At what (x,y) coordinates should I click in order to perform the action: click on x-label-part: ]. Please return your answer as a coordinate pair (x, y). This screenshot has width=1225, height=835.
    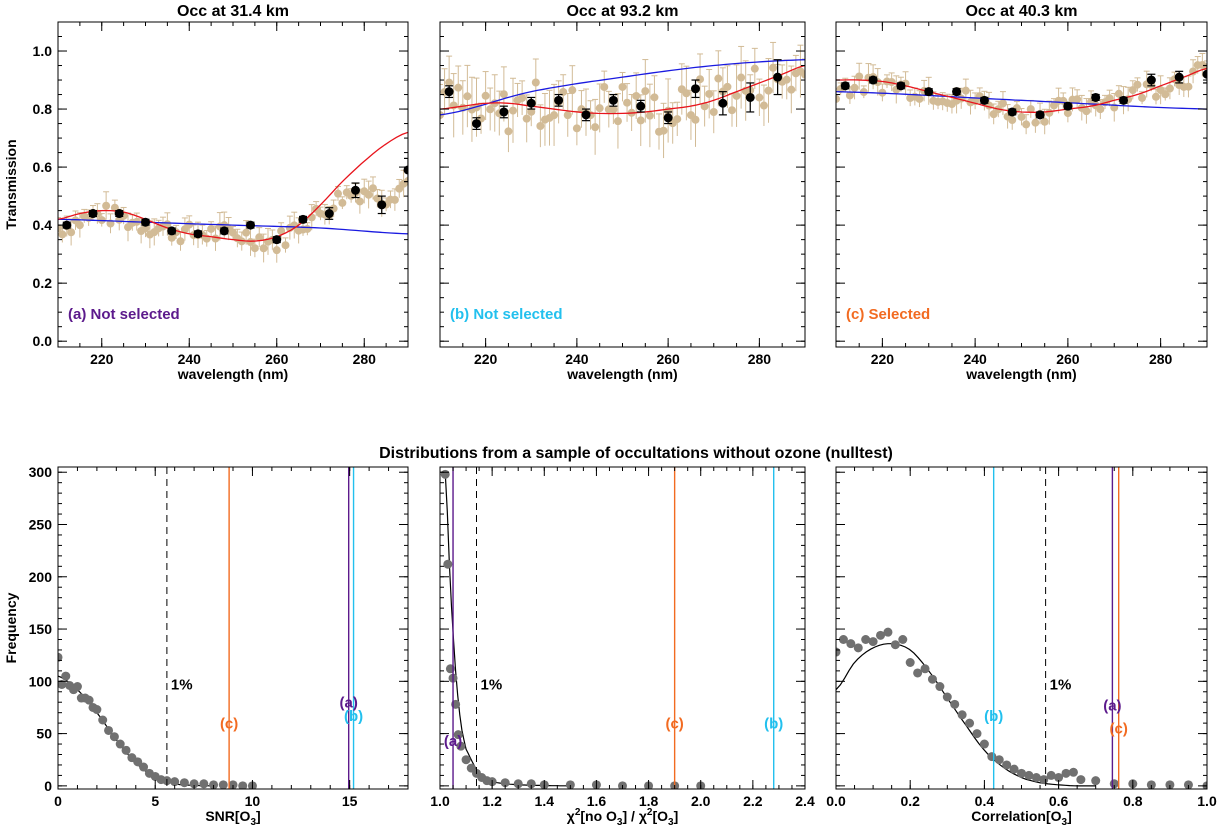
    Looking at the image, I should click on (676, 816).